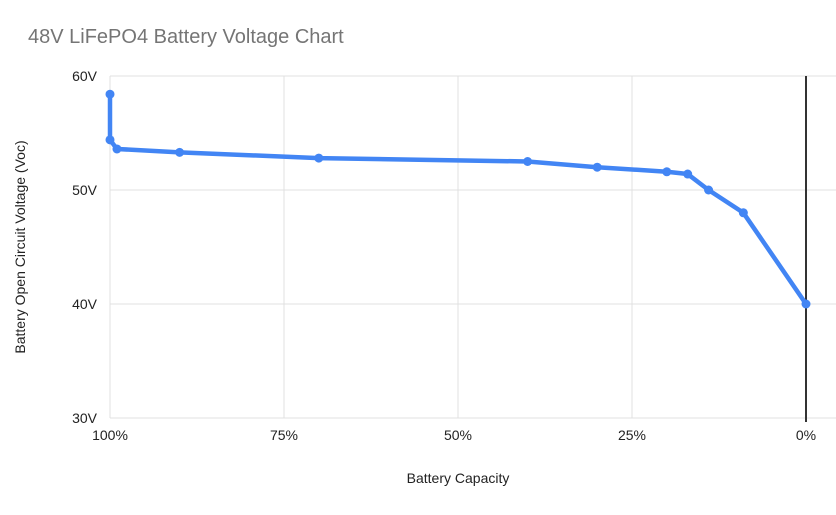 Image resolution: width=836 pixels, height=515 pixels. What do you see at coordinates (110, 435) in the screenshot?
I see `x-tick-label: 100%` at bounding box center [110, 435].